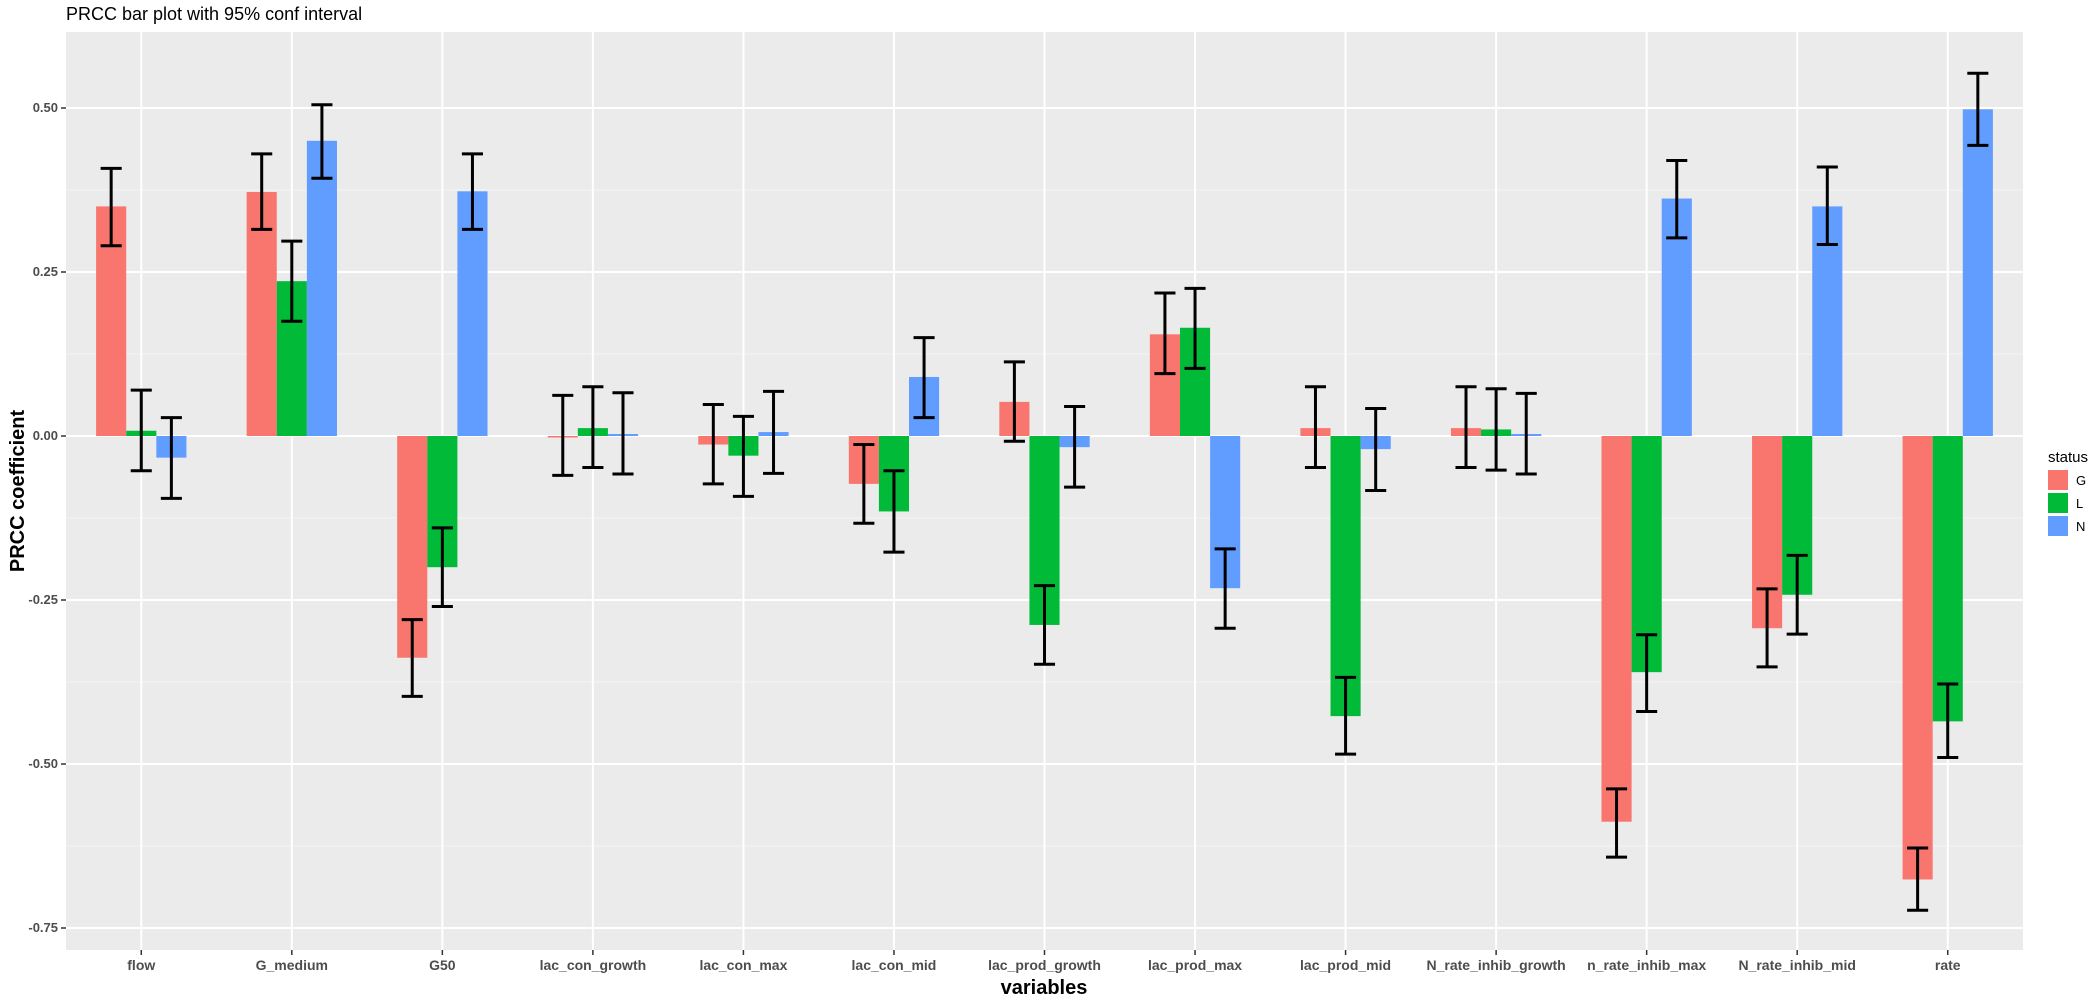 This screenshot has width=2100, height=1002. I want to click on x-tick-label: G50, so click(442, 965).